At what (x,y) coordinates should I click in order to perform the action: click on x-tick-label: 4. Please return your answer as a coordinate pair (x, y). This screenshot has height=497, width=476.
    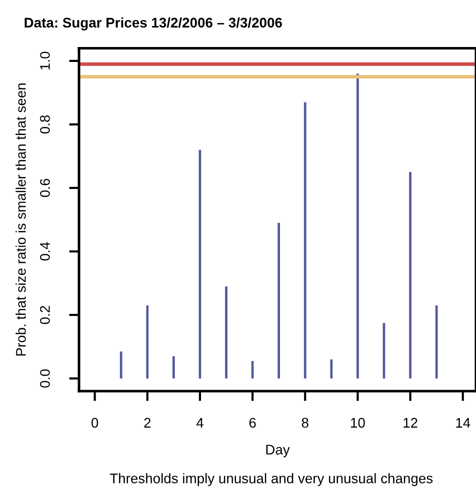
    Looking at the image, I should click on (200, 423).